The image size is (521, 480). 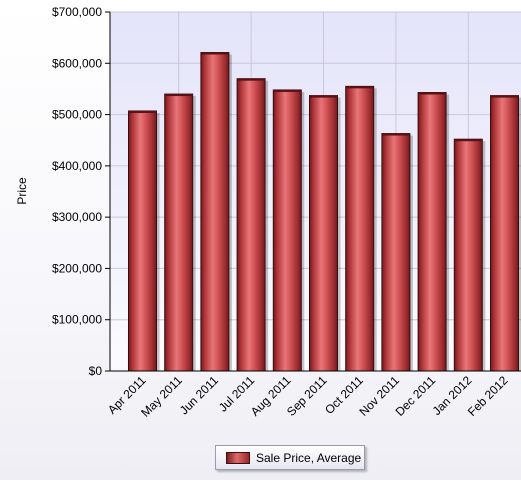 What do you see at coordinates (77, 217) in the screenshot?
I see `y-tick-label: $300,000` at bounding box center [77, 217].